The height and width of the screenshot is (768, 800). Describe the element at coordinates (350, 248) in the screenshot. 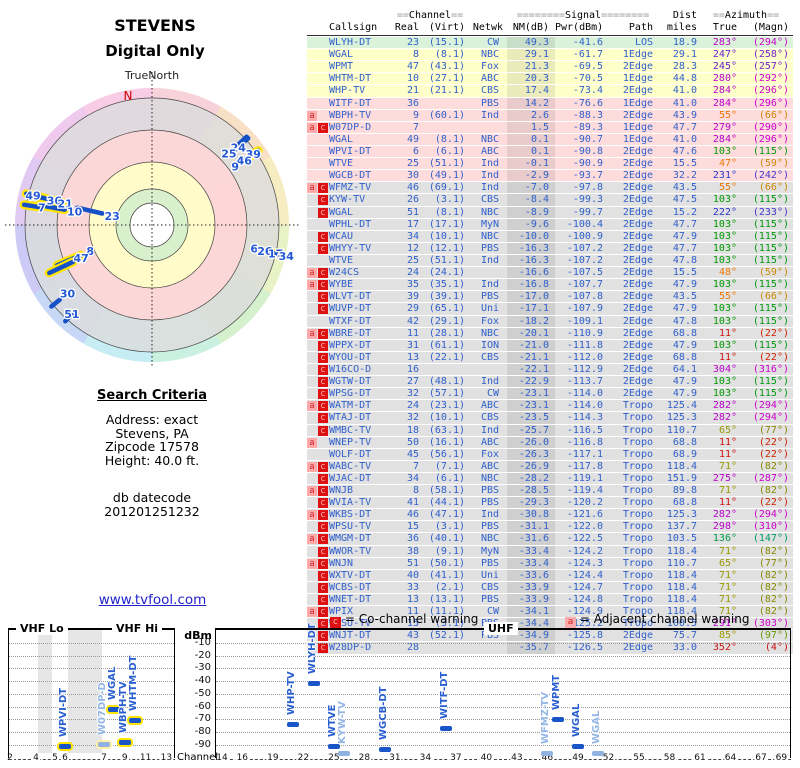

I see `callsign-cell: WHYY-TV` at that location.